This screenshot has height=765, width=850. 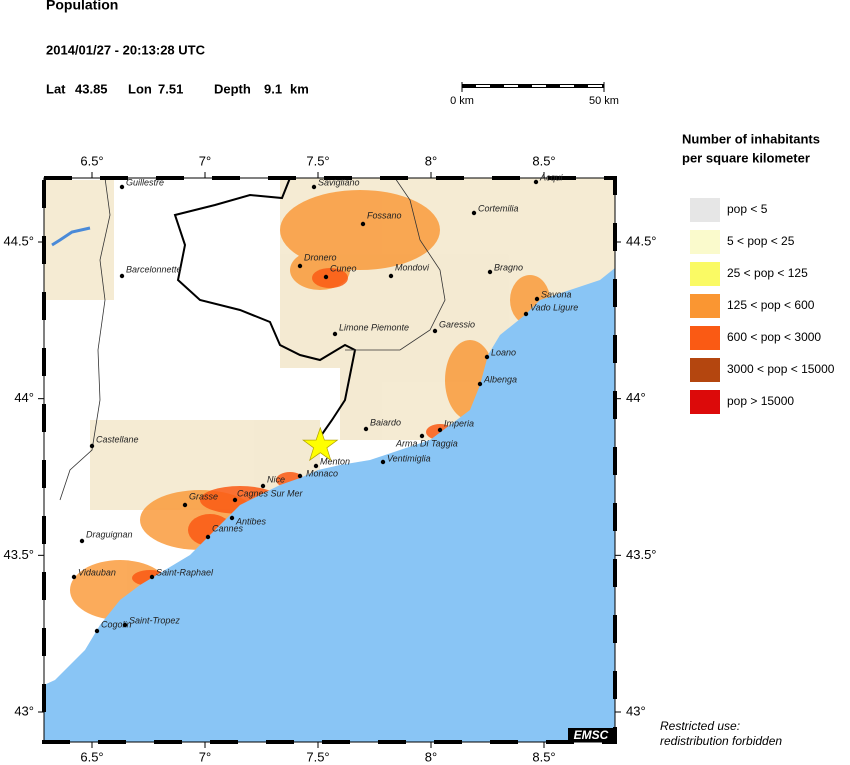 What do you see at coordinates (385, 422) in the screenshot?
I see `city-label: Baiardo` at bounding box center [385, 422].